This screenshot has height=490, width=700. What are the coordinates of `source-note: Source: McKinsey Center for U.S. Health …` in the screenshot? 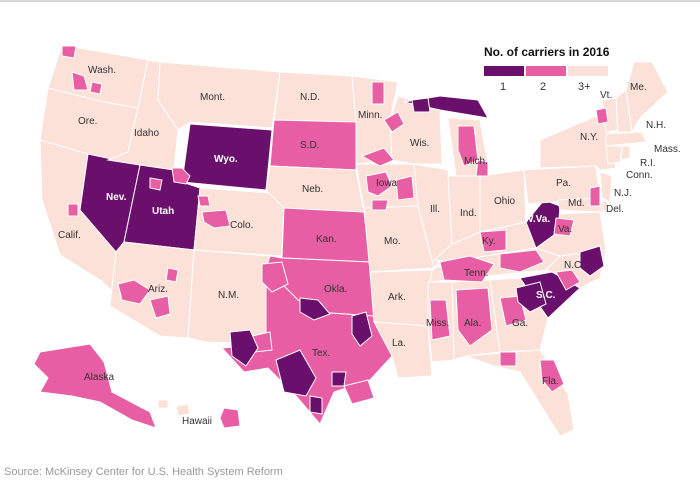 It's located at (143, 472).